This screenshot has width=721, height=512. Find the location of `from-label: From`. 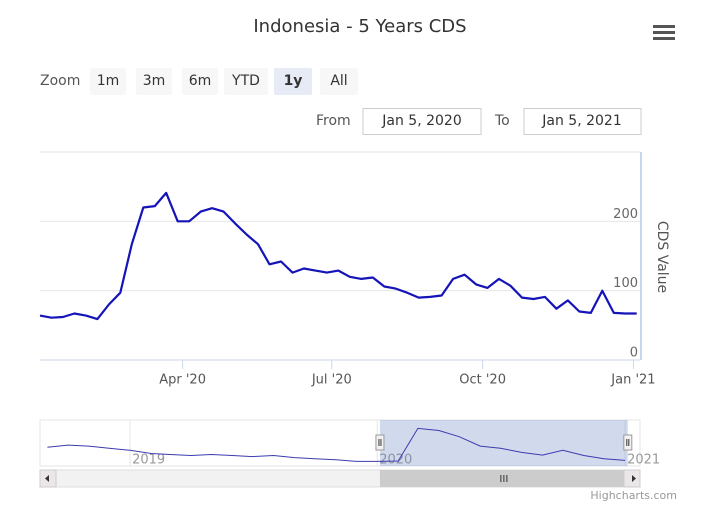

from-label: From is located at coordinates (333, 121).